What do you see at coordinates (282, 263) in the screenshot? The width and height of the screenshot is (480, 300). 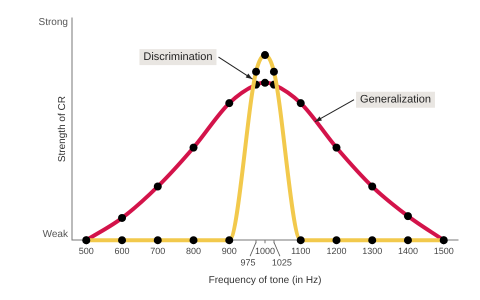 I see `annotation: 1025` at bounding box center [282, 263].